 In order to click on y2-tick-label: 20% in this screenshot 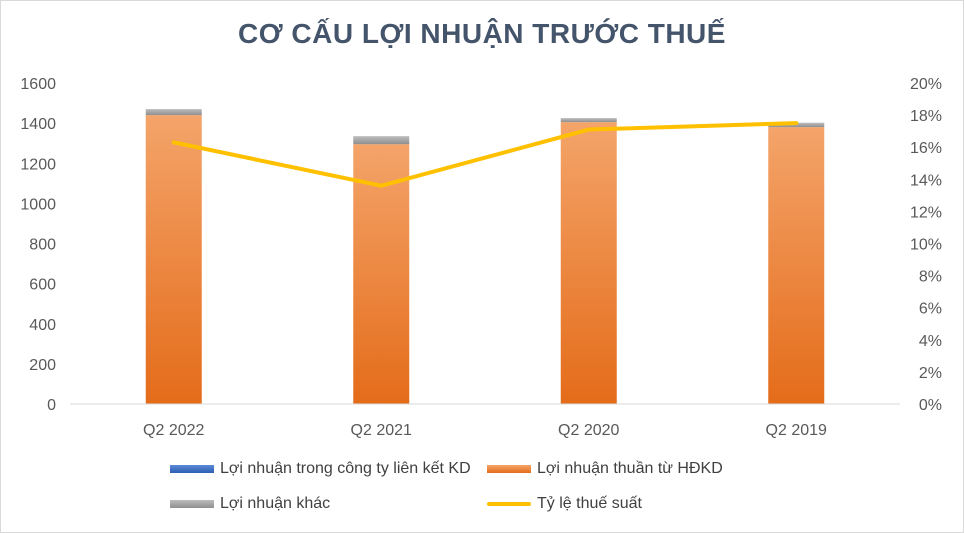, I will do `click(926, 84)`.